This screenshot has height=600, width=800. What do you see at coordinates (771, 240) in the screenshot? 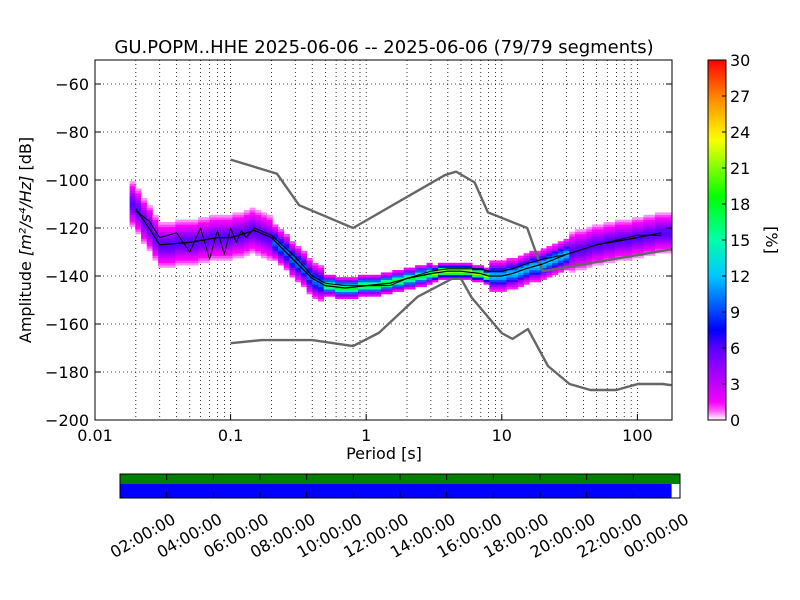
I see `colorbar-label: [%]` at bounding box center [771, 240].